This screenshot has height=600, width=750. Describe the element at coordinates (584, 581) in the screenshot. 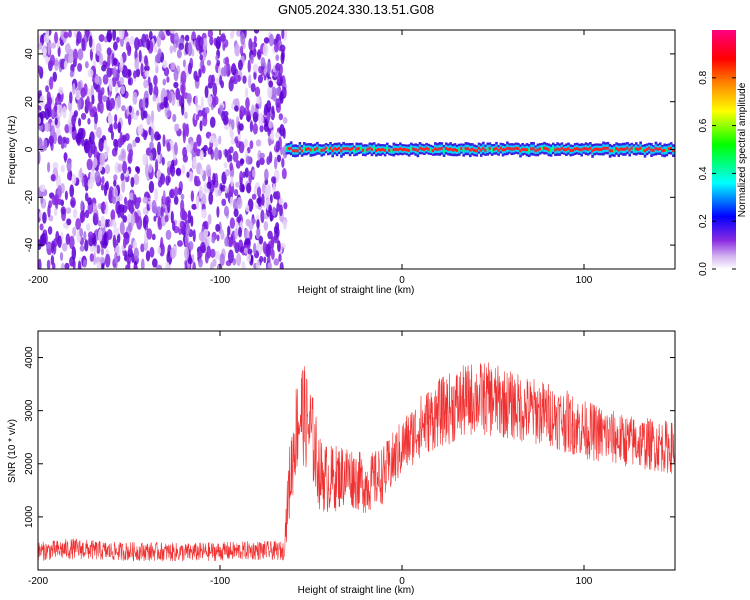

I see `x-tick-label: 100` at that location.